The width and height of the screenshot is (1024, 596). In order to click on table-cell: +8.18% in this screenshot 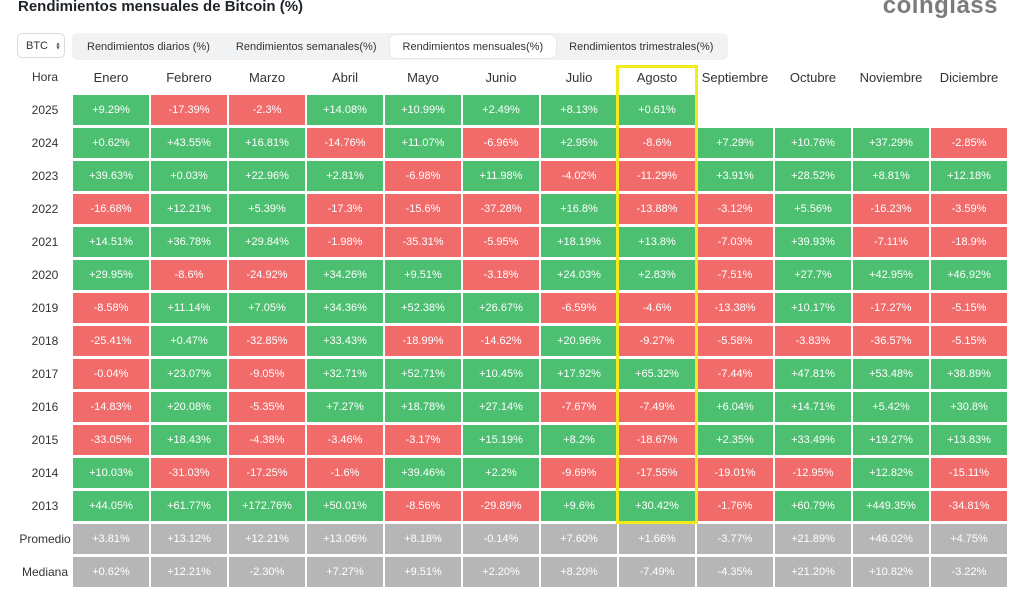, I will do `click(423, 539)`.